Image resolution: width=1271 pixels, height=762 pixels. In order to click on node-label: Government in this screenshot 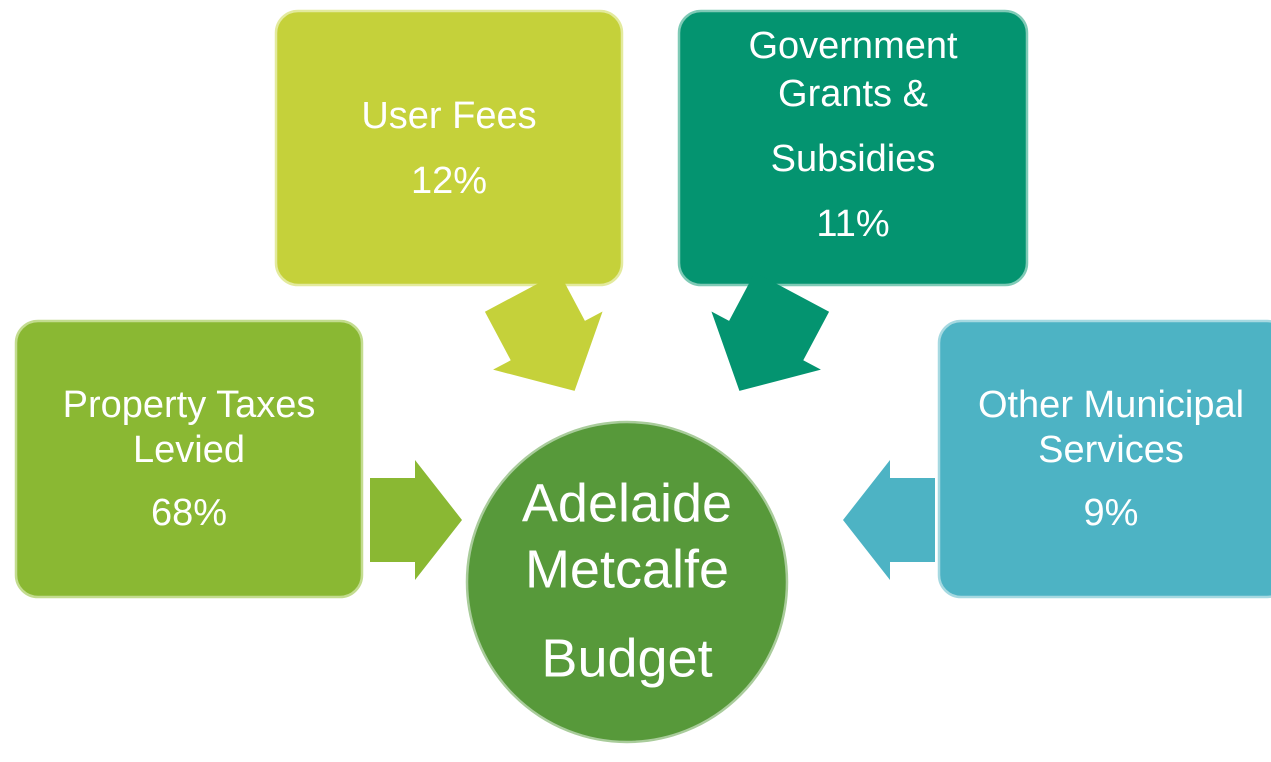, I will do `click(853, 46)`.